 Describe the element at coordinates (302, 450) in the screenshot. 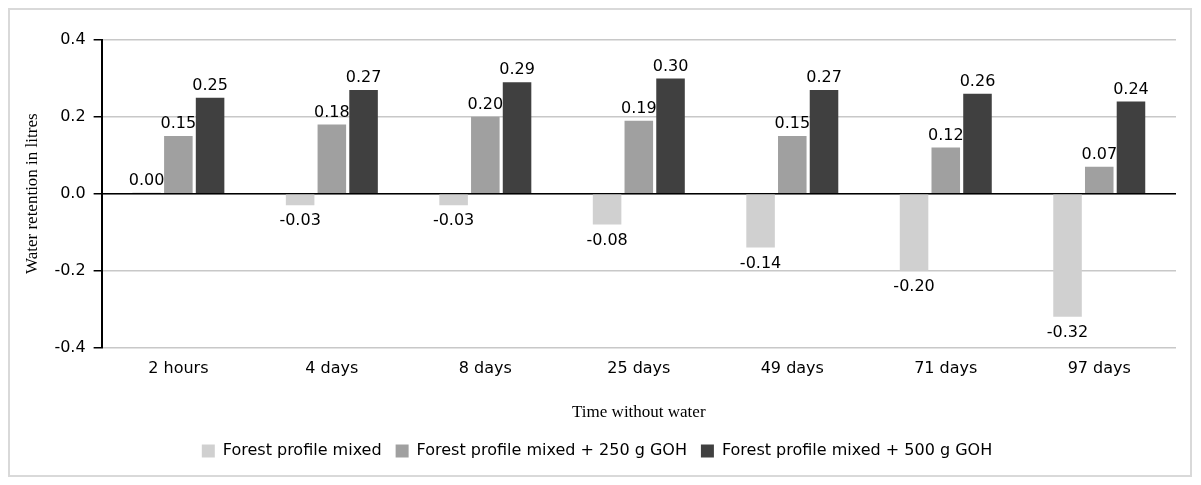

I see `legend-label: Forest profile mixed` at that location.